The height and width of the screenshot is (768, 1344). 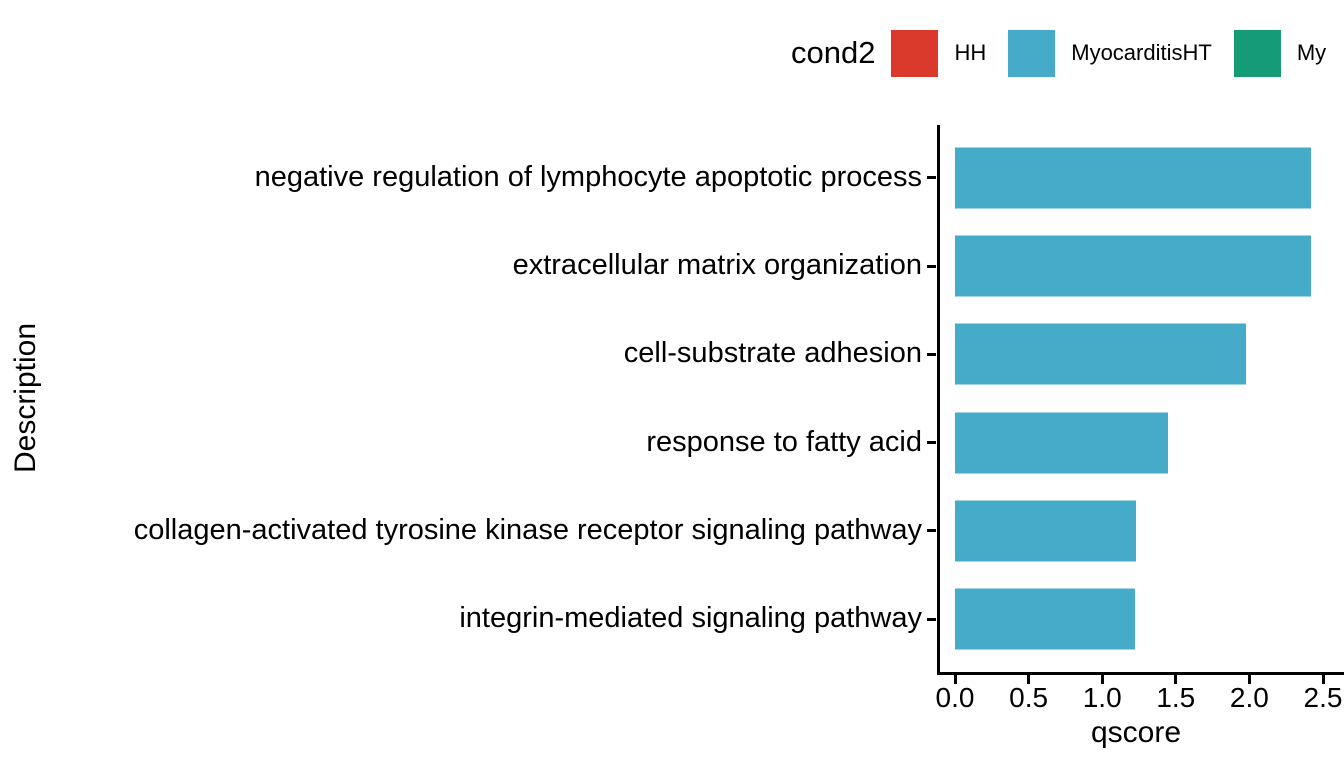 What do you see at coordinates (690, 618) in the screenshot?
I see `category-label: integrin-mediated signaling pathway` at bounding box center [690, 618].